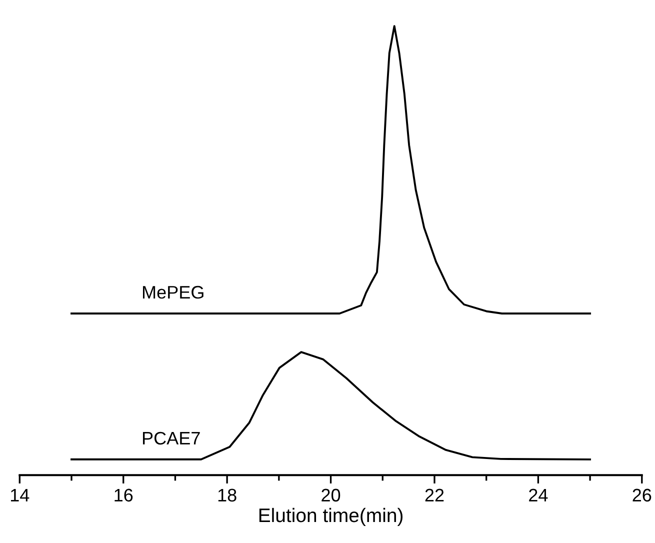 The width and height of the screenshot is (655, 543). Describe the element at coordinates (331, 495) in the screenshot. I see `x-tick-label: 20` at that location.